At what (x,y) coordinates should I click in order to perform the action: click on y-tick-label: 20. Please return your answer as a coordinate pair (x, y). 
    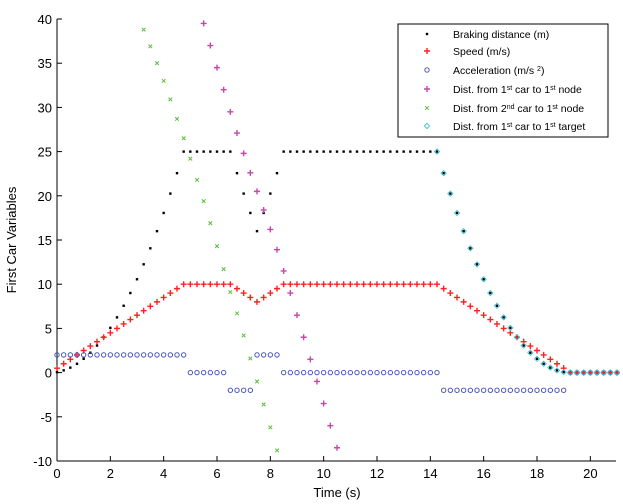
    Looking at the image, I should click on (45, 196).